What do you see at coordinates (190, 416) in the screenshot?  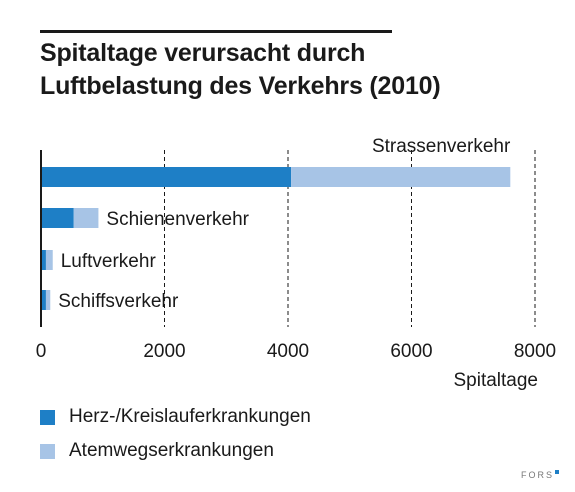 I see `legend-label-herz: Herz-/Kreislauferkrankungen` at bounding box center [190, 416].